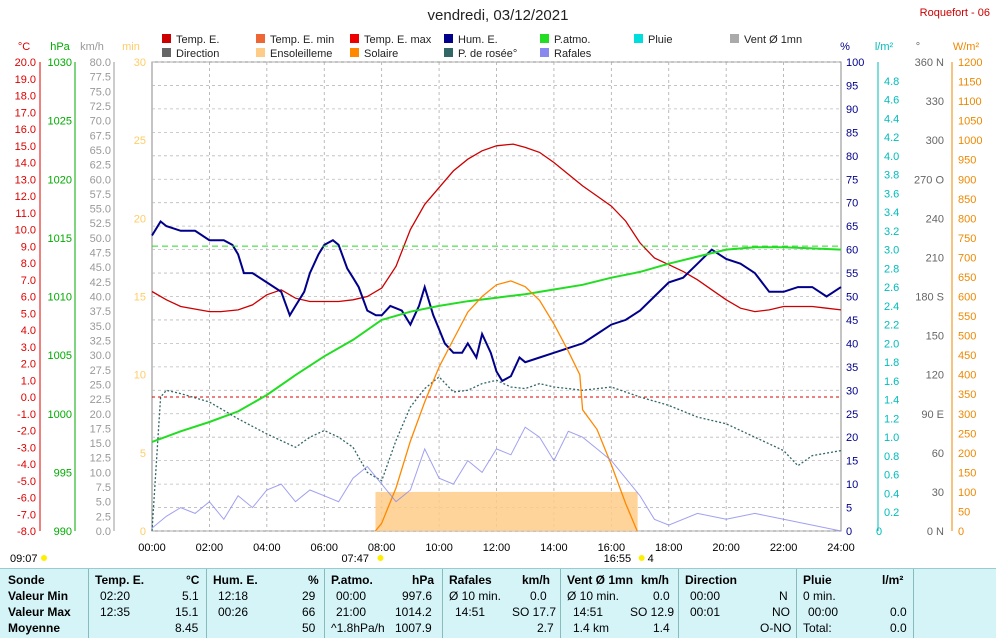 Image resolution: width=996 pixels, height=638 pixels. Describe the element at coordinates (852, 180) in the screenshot. I see `hum-axis-tick: 75` at that location.